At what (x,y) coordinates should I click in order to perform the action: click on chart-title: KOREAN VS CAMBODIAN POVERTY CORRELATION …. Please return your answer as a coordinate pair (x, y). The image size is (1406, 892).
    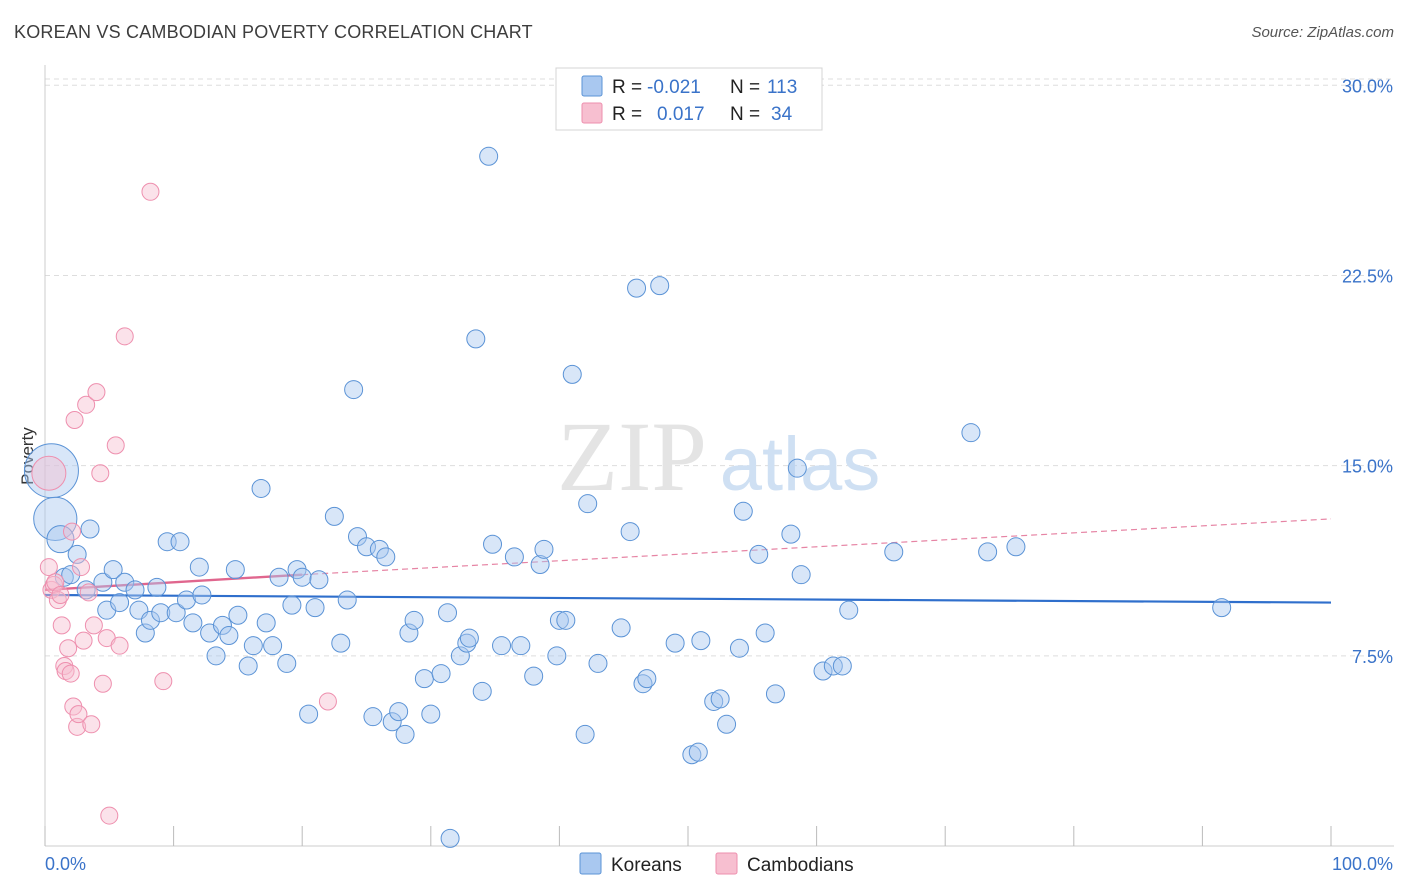
    Looking at the image, I should click on (273, 32).